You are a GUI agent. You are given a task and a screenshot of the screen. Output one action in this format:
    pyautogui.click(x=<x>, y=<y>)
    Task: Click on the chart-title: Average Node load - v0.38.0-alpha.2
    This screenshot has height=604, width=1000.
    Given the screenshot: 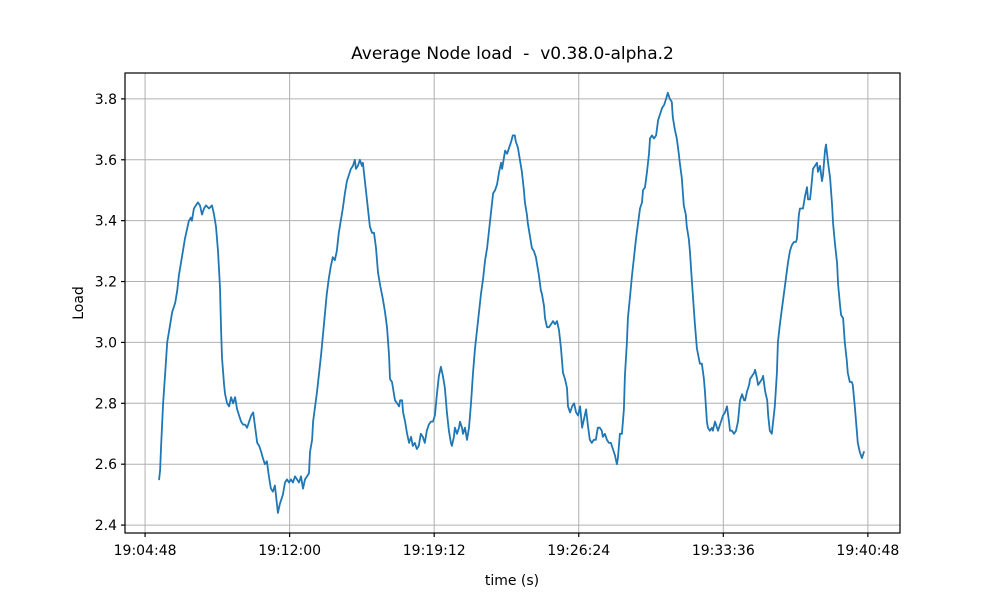 What is the action you would take?
    pyautogui.click(x=512, y=54)
    